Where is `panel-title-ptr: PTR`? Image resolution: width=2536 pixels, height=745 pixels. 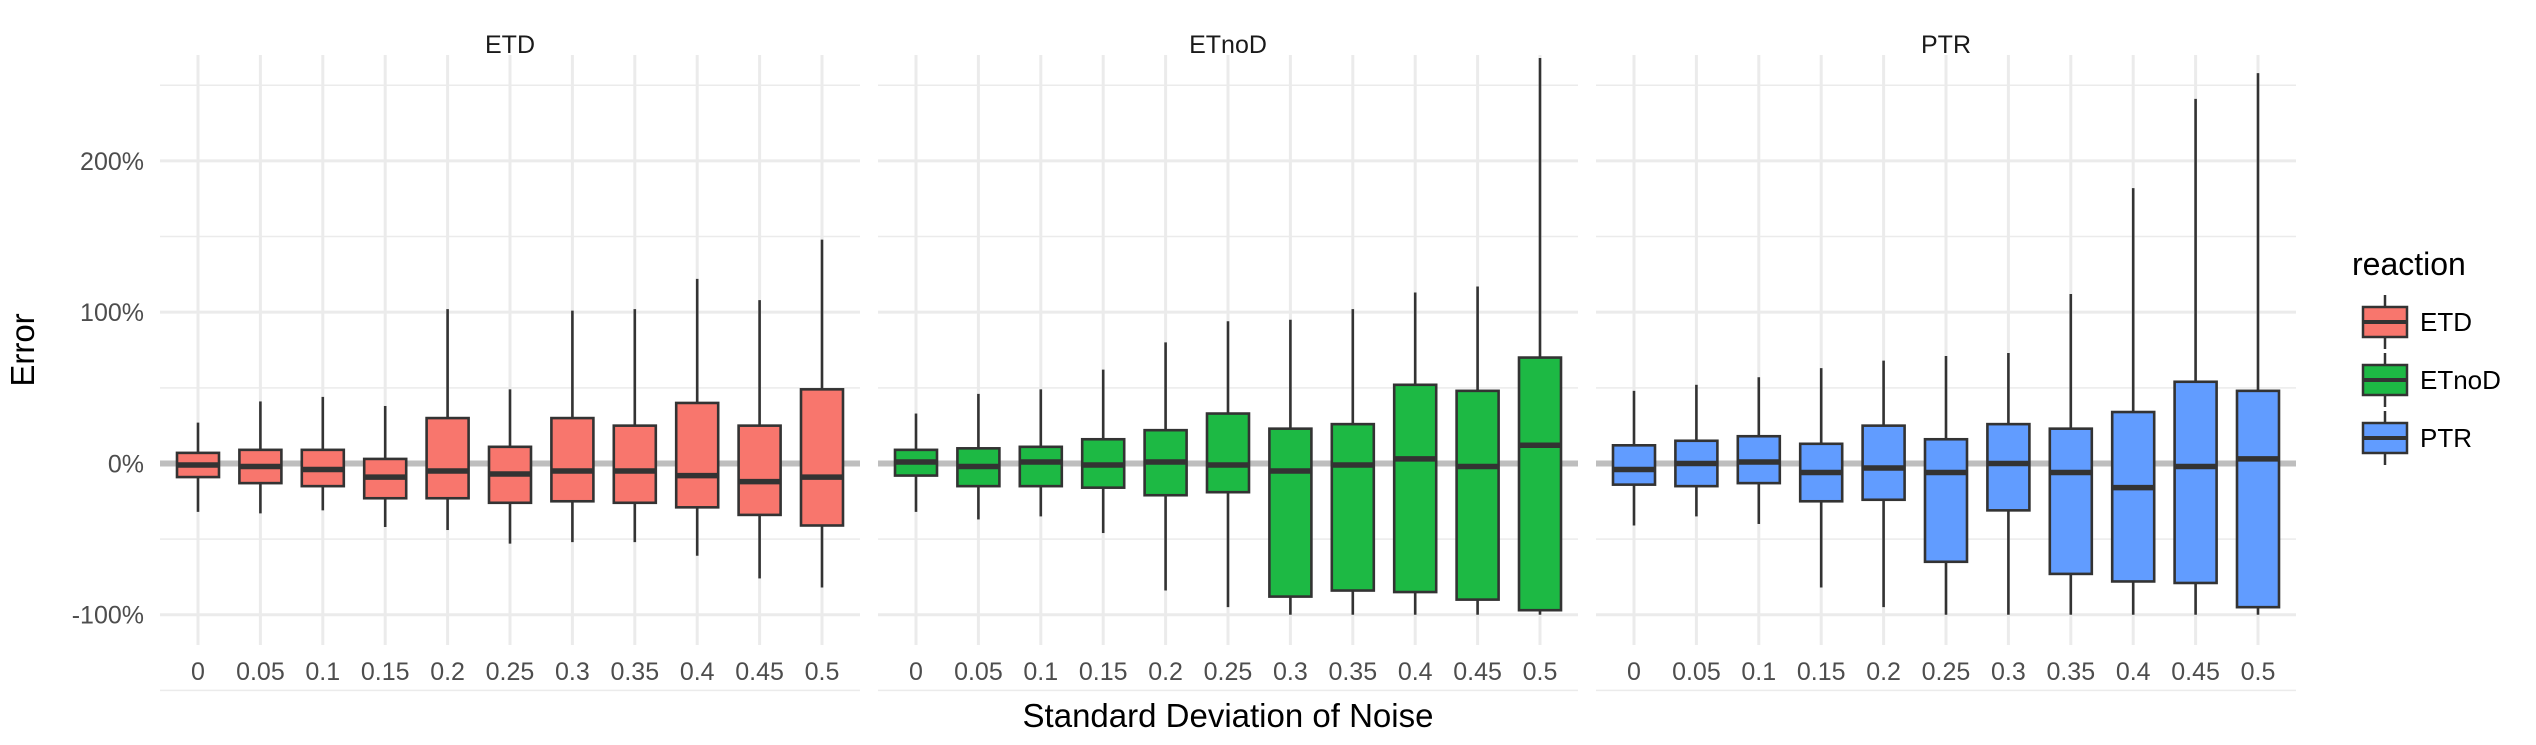 panel-title-ptr: PTR is located at coordinates (1946, 45).